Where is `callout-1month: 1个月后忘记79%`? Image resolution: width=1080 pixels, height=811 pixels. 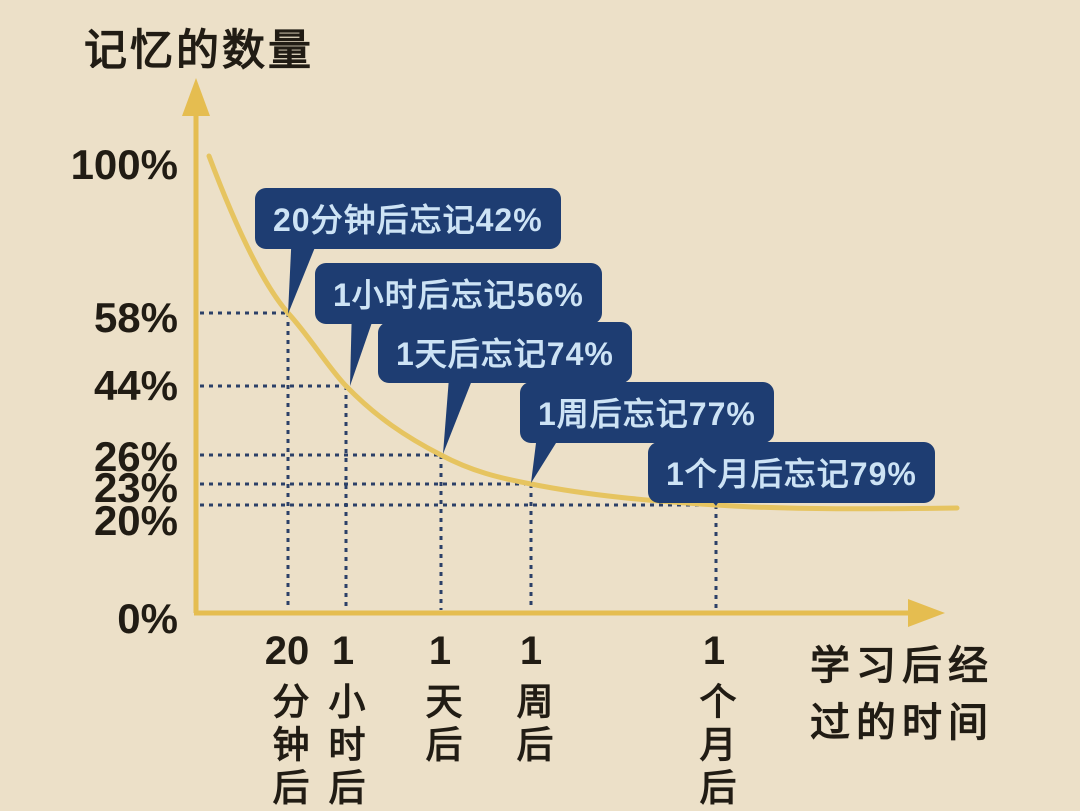 callout-1month: 1个月后忘记79% is located at coordinates (791, 472).